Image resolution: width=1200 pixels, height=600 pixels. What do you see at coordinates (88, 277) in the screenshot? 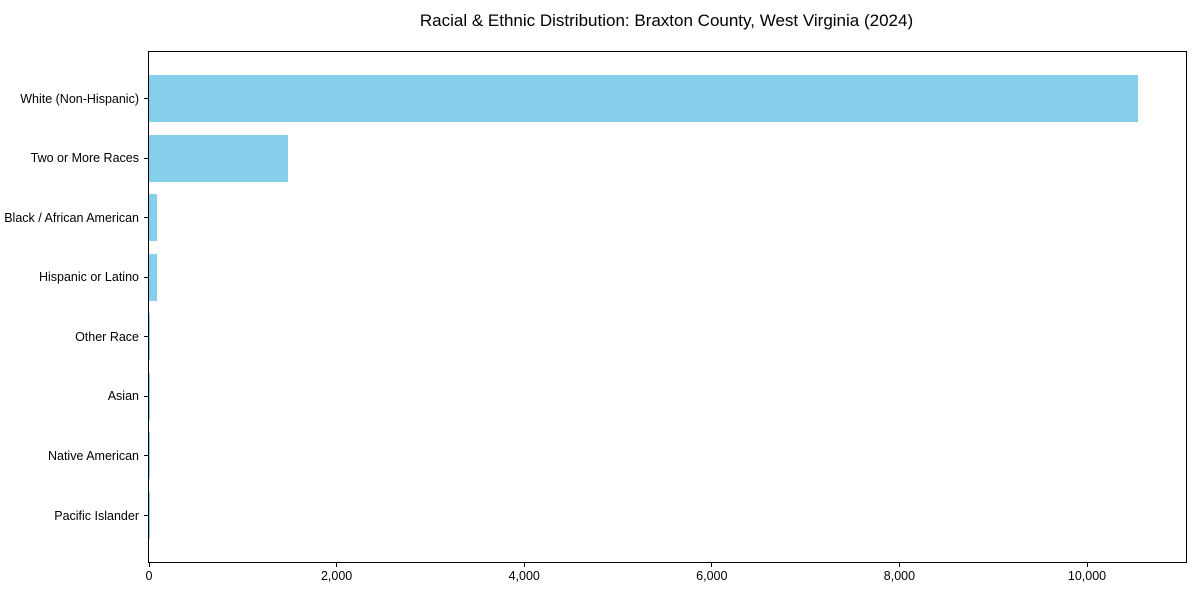
I see `y-axis-label: Hispanic or Latino` at bounding box center [88, 277].